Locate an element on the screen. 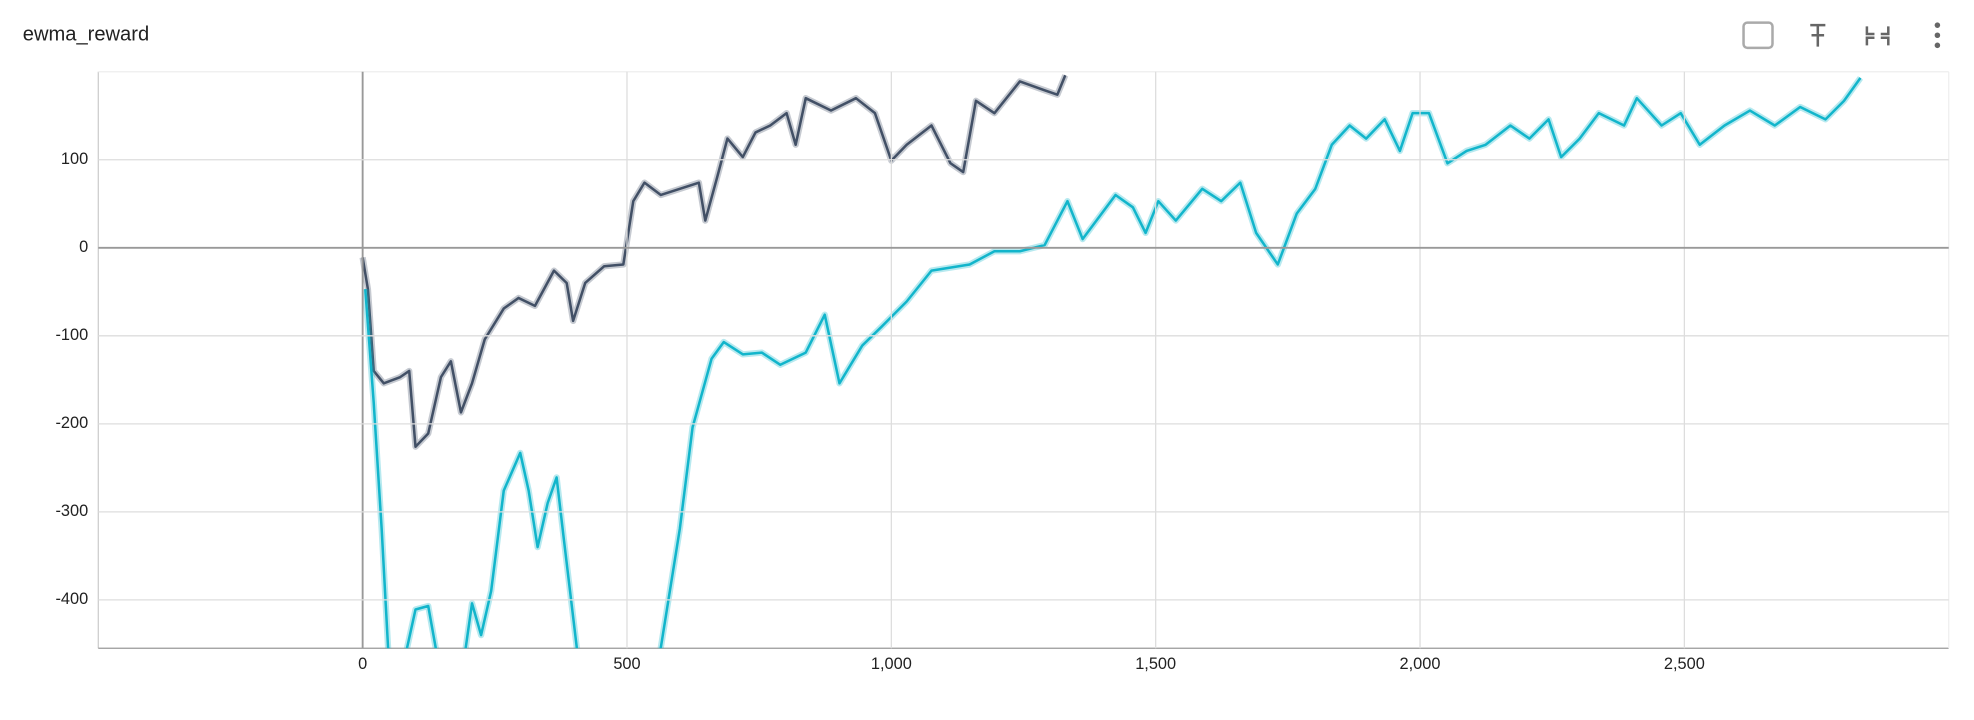  fit-domain-button is located at coordinates (1758, 35).